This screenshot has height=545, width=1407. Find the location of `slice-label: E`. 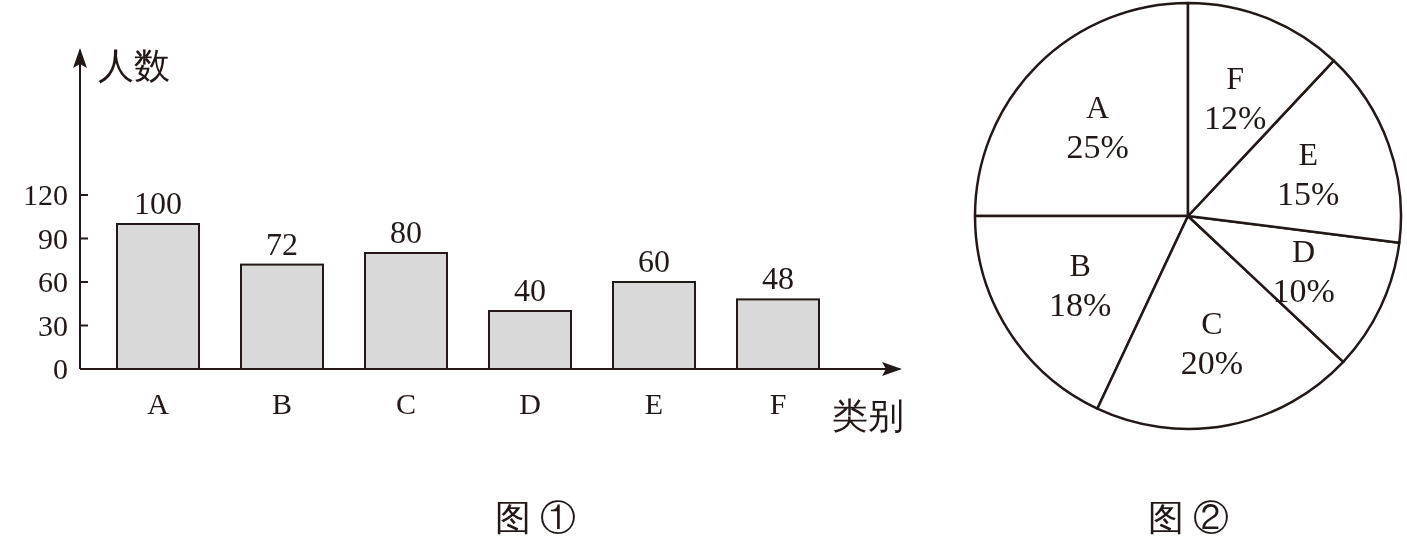

slice-label: E is located at coordinates (1308, 153).